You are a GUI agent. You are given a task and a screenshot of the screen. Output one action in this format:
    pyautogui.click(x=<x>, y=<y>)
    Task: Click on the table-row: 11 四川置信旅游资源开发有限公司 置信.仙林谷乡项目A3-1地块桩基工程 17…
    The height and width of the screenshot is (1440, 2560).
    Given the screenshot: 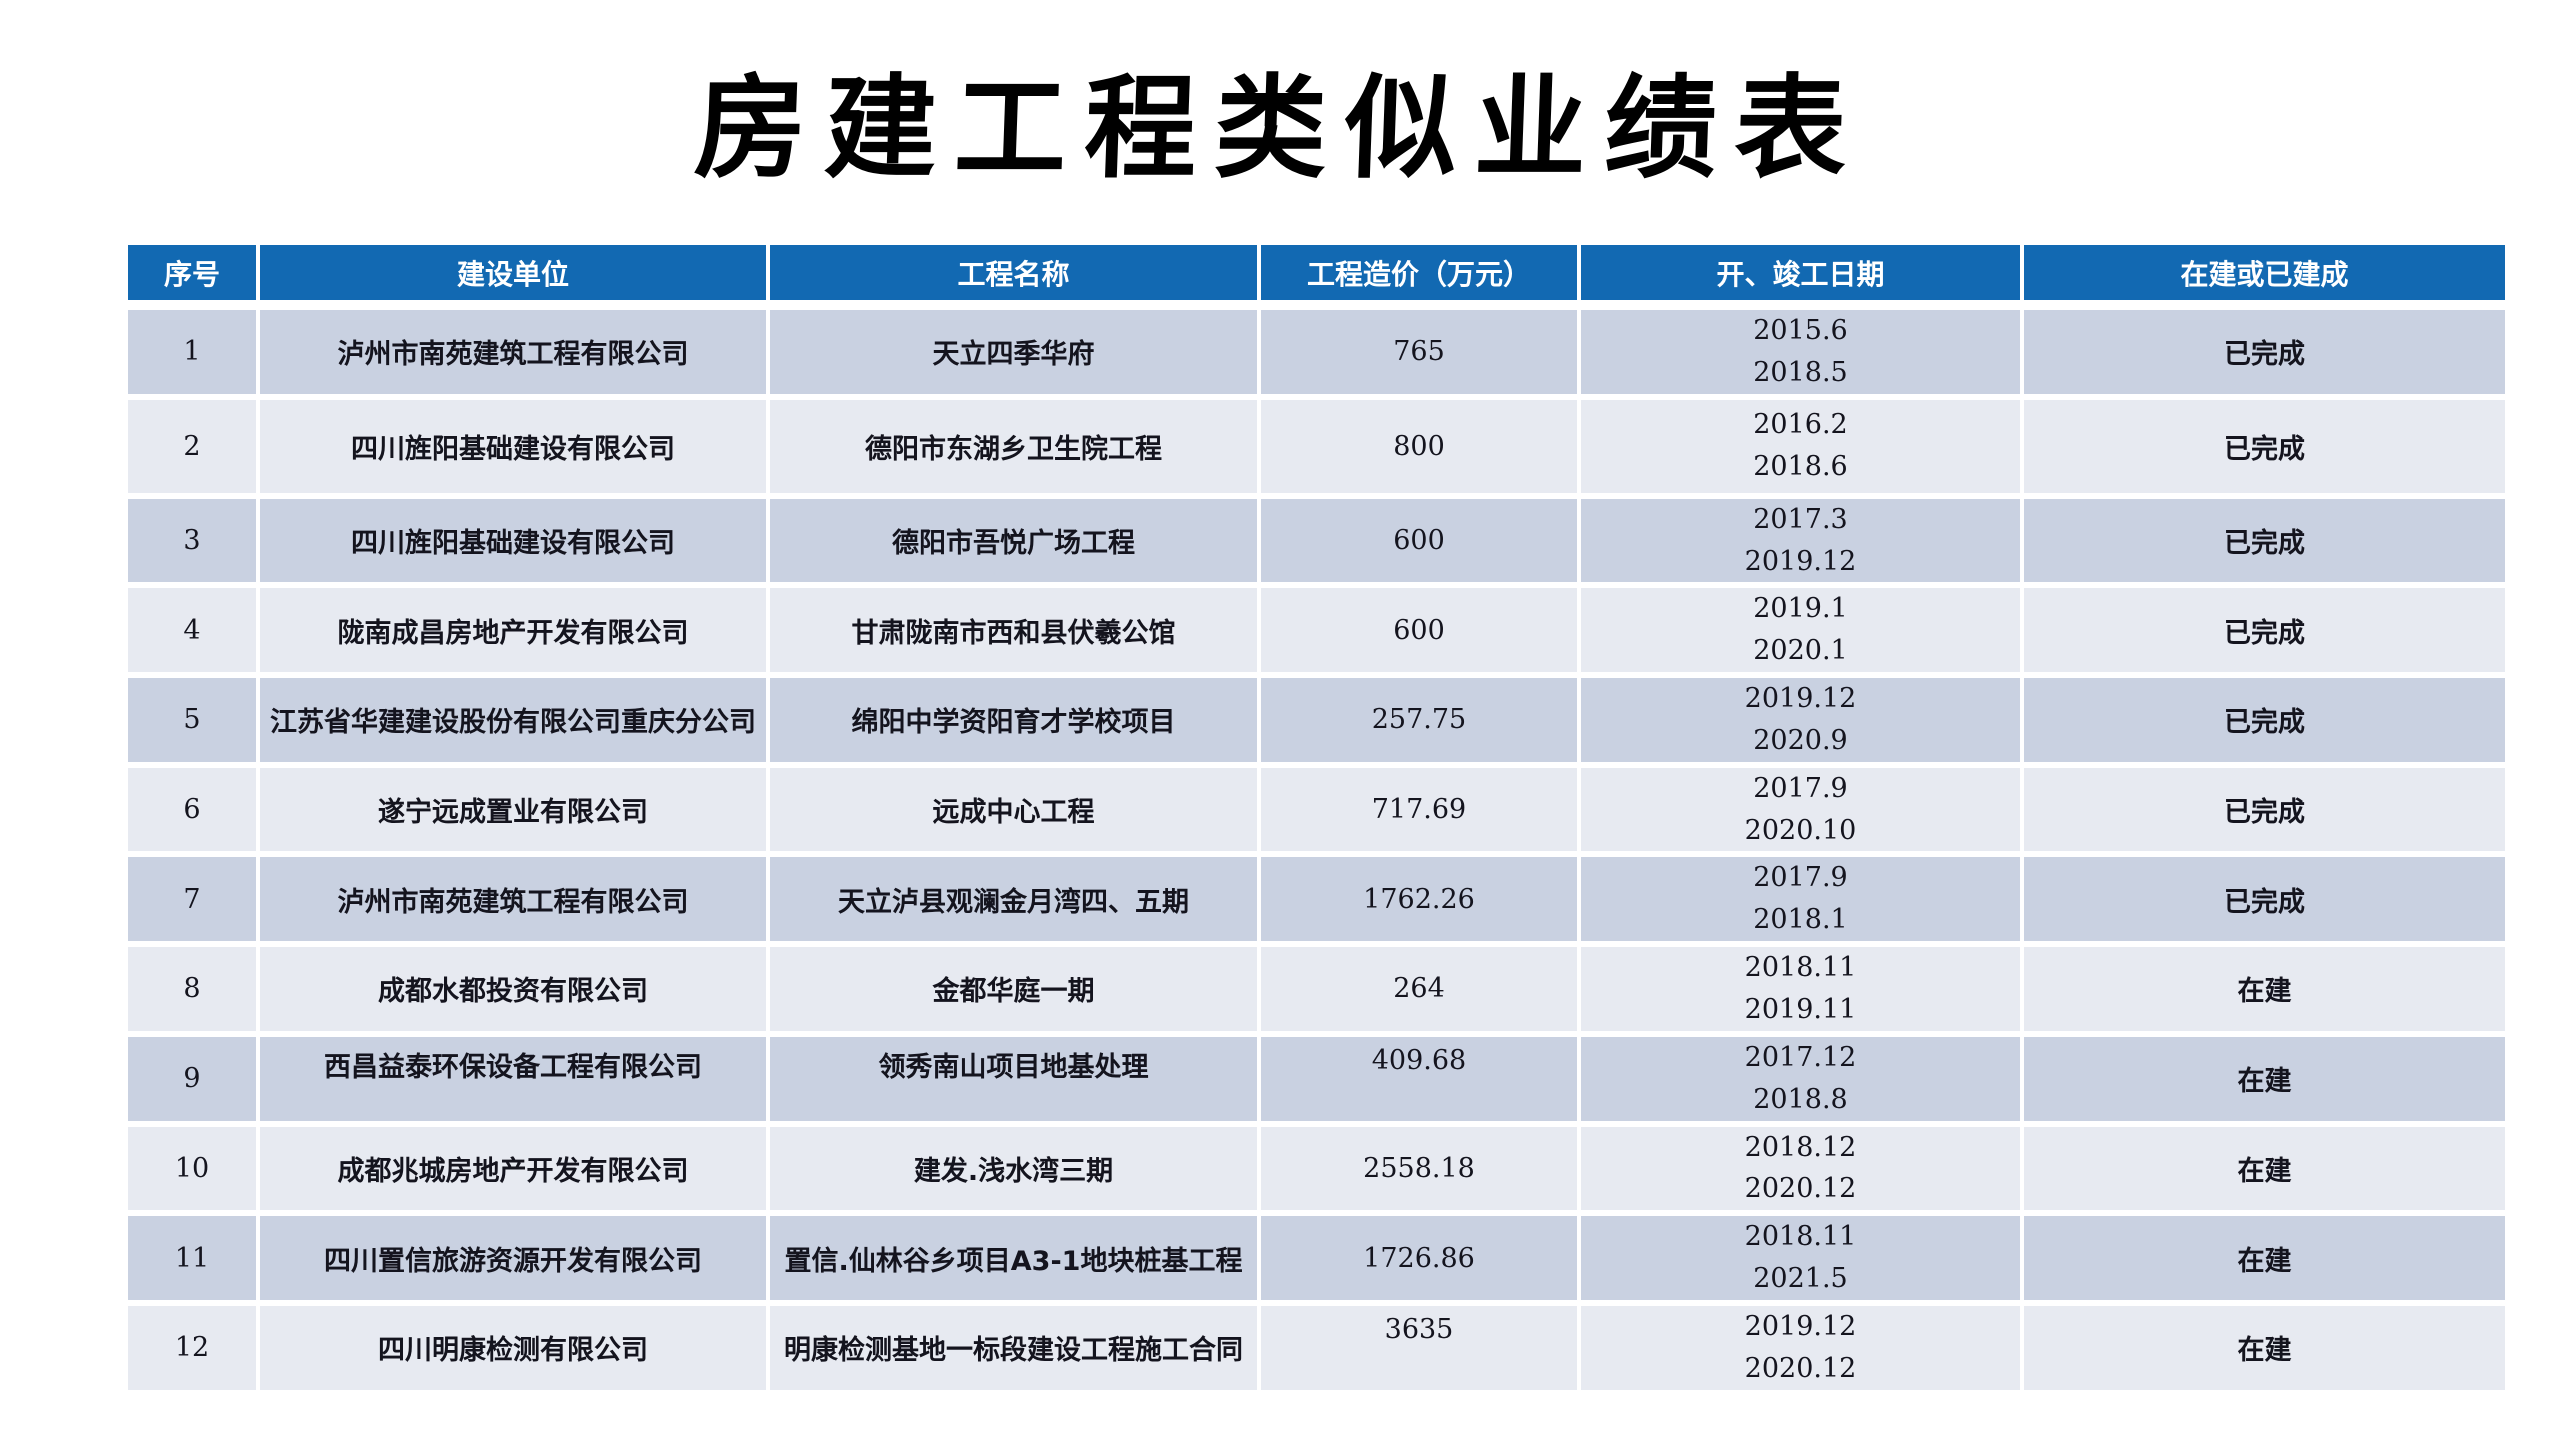 What is the action you would take?
    pyautogui.click(x=1316, y=1256)
    